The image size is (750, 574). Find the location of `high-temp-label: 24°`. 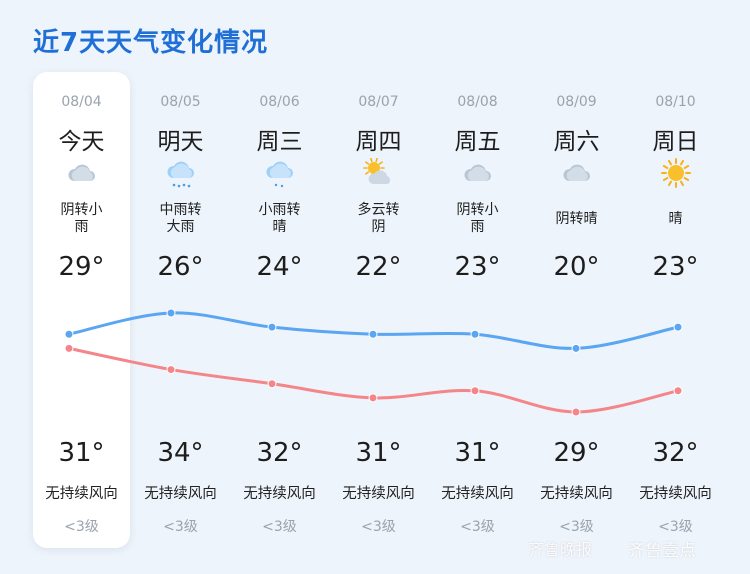

high-temp-label: 24° is located at coordinates (279, 267).